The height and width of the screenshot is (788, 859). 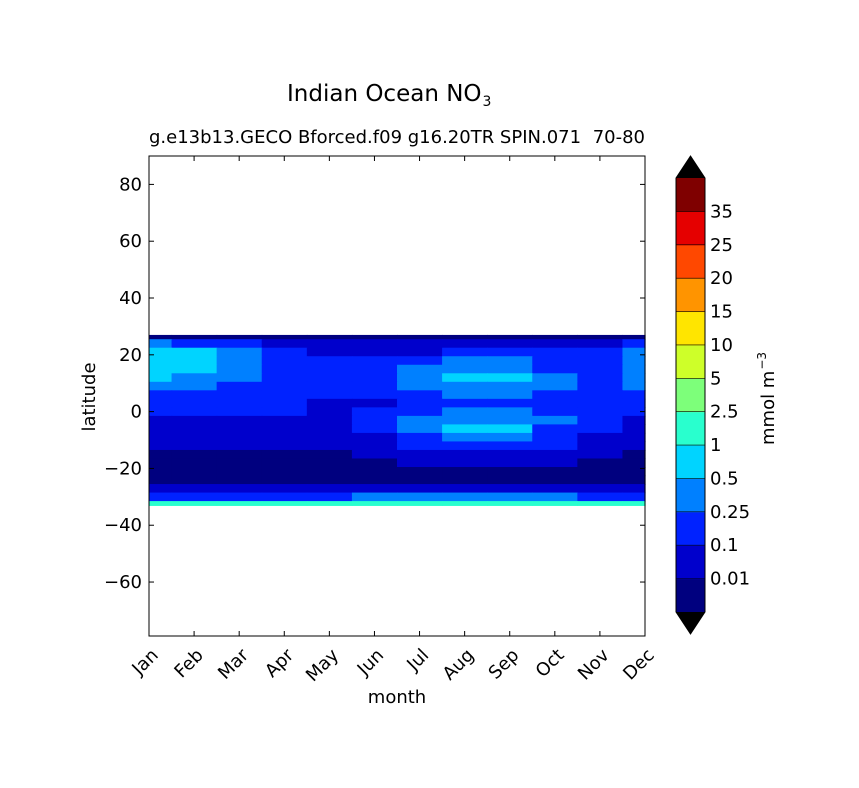 What do you see at coordinates (690, 167) in the screenshot?
I see `colorbar-extend-top` at bounding box center [690, 167].